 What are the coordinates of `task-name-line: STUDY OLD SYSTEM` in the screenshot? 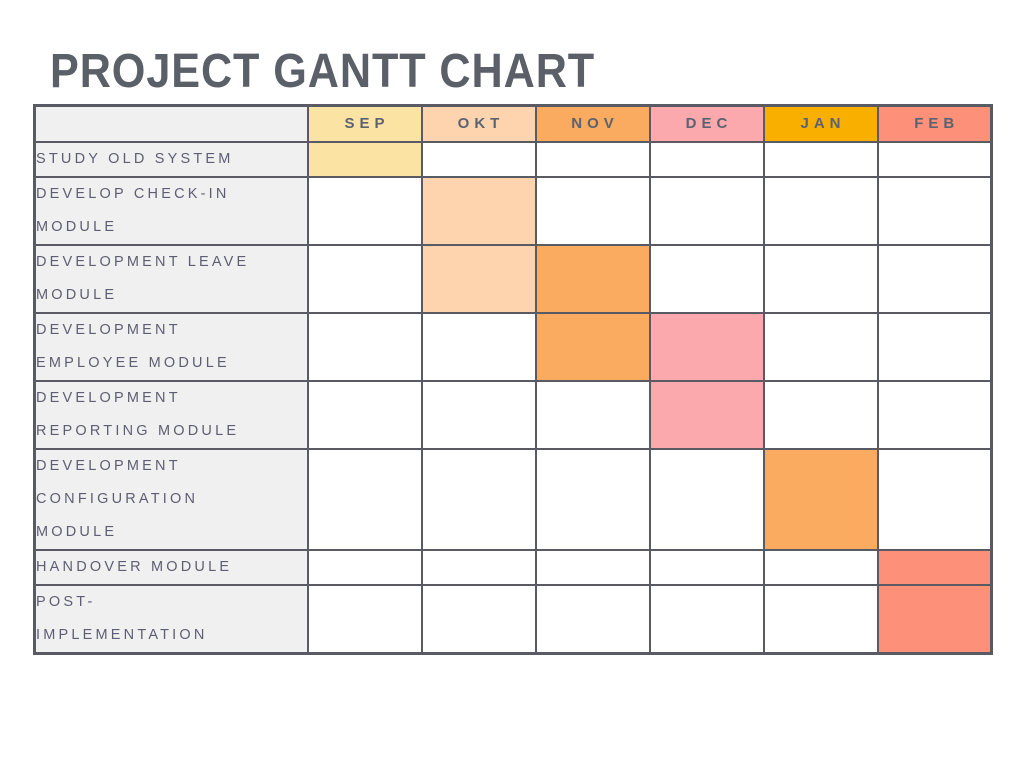 It's located at (135, 158).